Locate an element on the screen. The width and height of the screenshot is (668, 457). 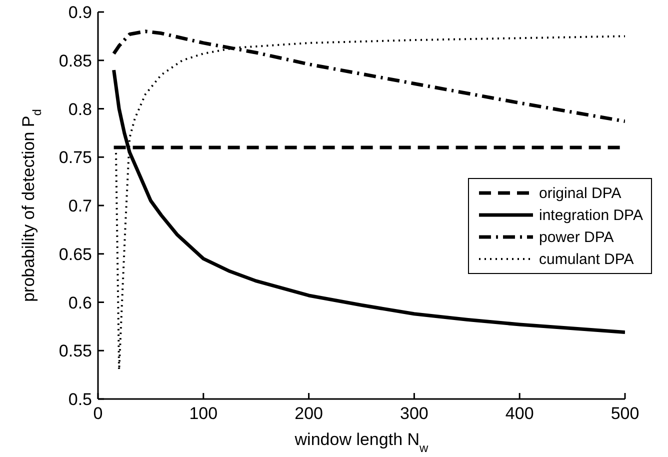
y-tick-label: 0.85 is located at coordinates (75, 60).